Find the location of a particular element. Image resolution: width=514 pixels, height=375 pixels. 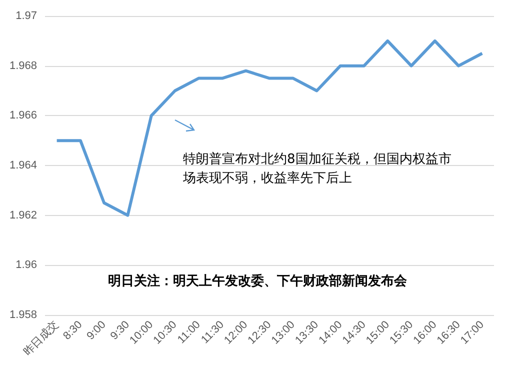

x-tick-label: 昨日成交 is located at coordinates (41, 338).